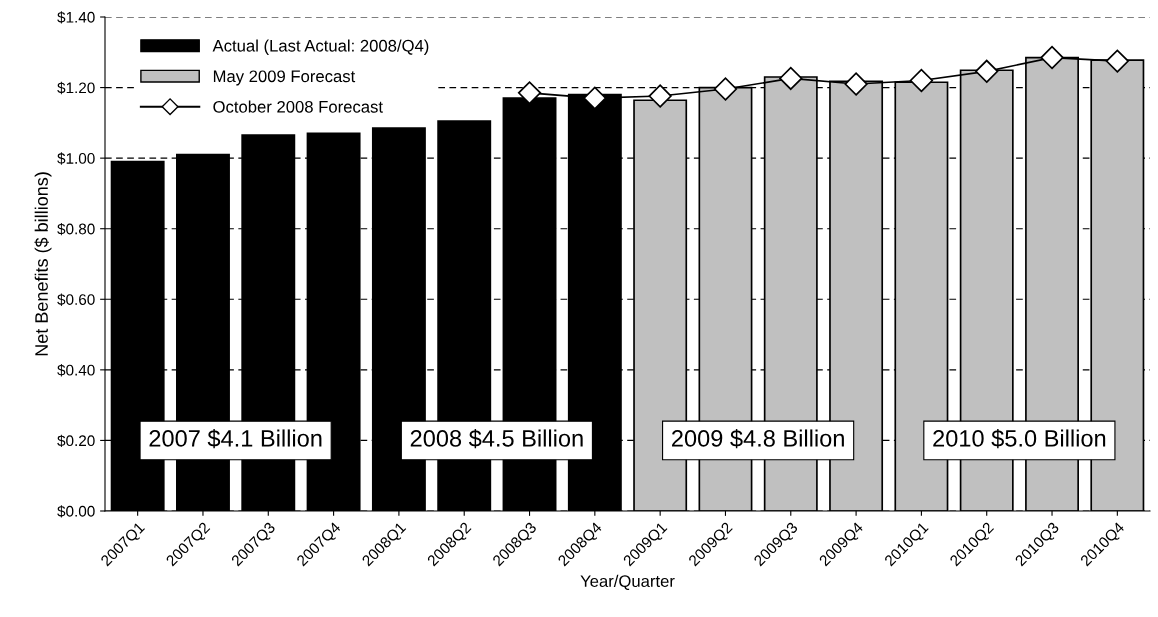 This screenshot has height=617, width=1158. What do you see at coordinates (43, 264) in the screenshot?
I see `y-axis-title: Net Benefits ($ billions)` at bounding box center [43, 264].